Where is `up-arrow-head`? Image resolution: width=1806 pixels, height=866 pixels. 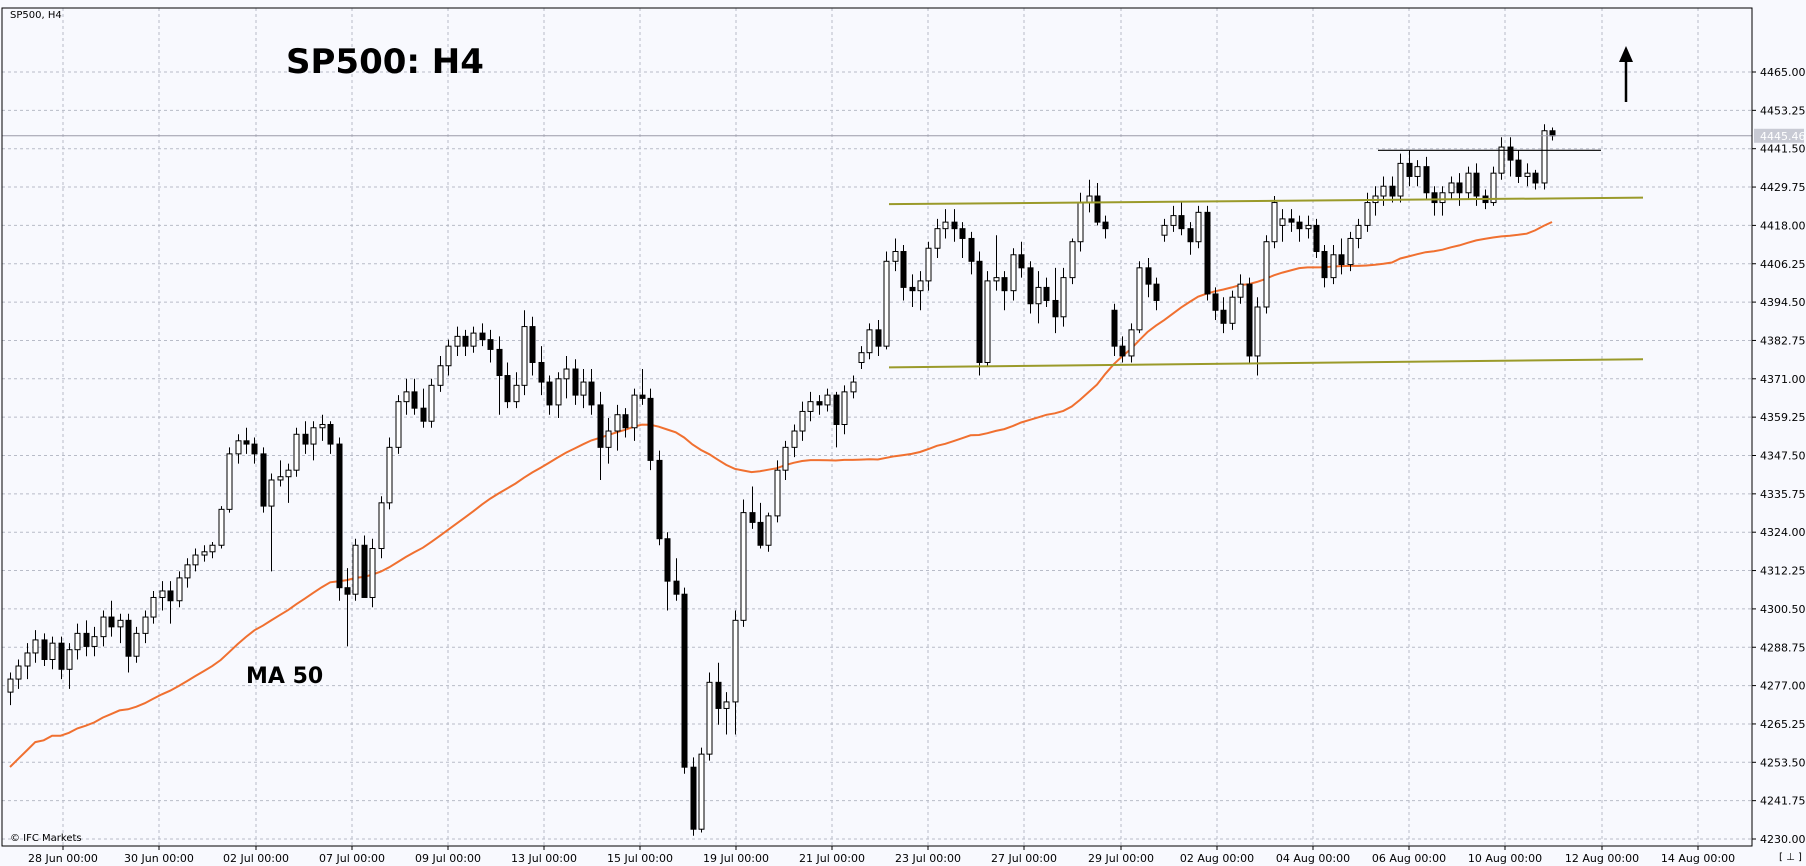
up-arrow-head is located at coordinates (1626, 54).